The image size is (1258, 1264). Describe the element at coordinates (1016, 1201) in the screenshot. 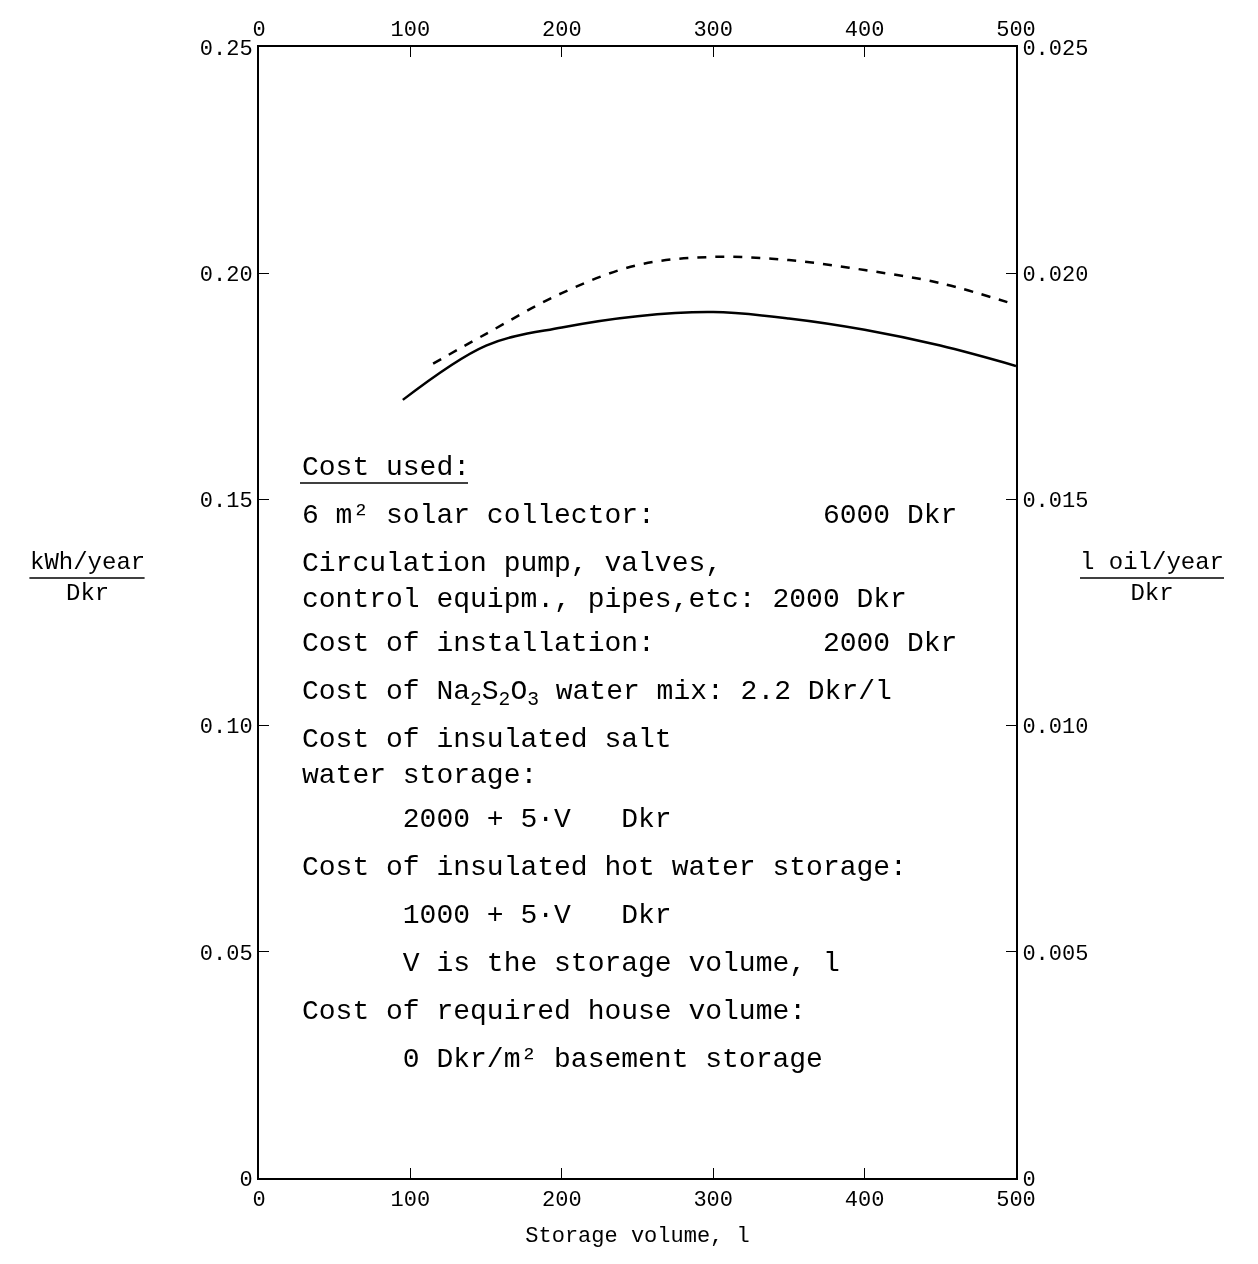

I see `x2-tick-label: 500` at that location.